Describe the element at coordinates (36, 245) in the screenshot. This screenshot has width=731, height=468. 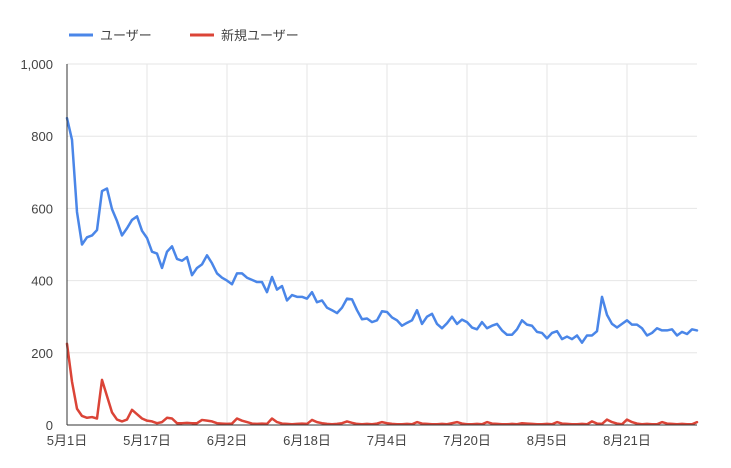
I see `y-axis-tick-labels: 0 200 400 600 800 1,000` at that location.